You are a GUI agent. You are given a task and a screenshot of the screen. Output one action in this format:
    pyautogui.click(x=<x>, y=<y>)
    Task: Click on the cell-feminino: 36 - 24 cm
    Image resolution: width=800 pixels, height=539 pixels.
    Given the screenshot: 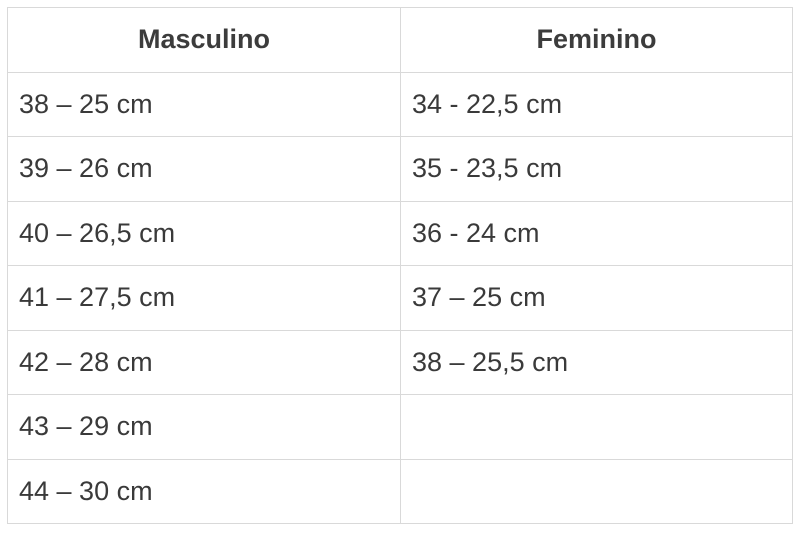 What is the action you would take?
    pyautogui.click(x=596, y=233)
    